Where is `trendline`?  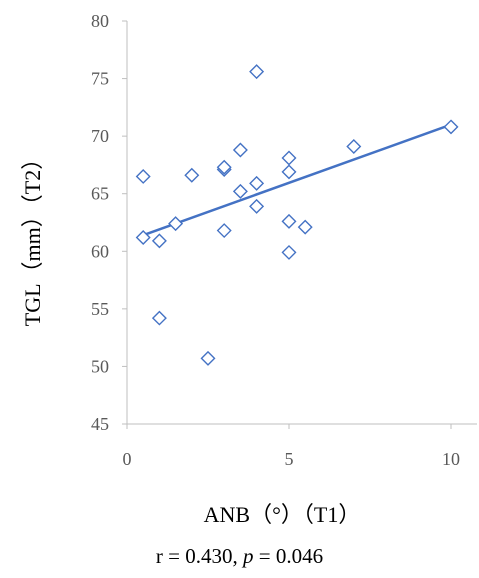 trendline is located at coordinates (297, 180).